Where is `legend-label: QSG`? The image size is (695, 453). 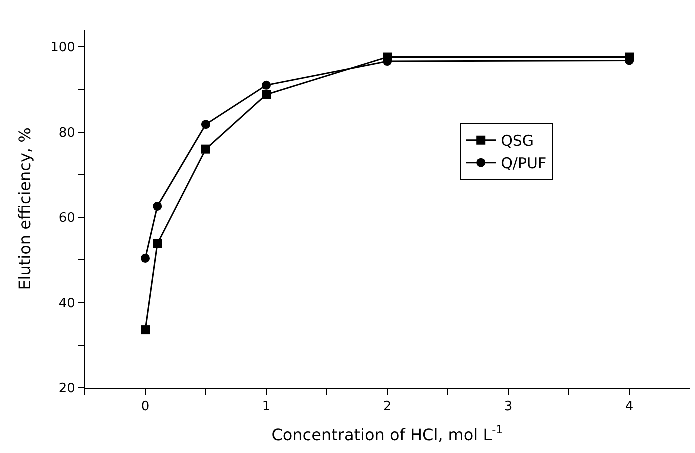
legend-label: QSG is located at coordinates (517, 141).